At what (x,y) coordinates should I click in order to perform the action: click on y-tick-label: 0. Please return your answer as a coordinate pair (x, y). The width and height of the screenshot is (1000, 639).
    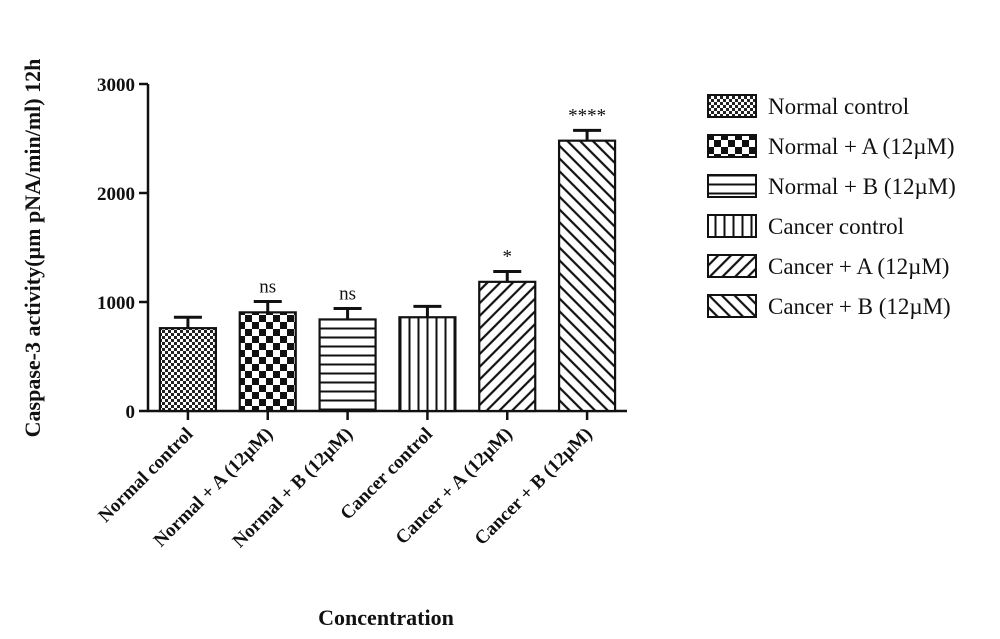
    Looking at the image, I should click on (131, 412).